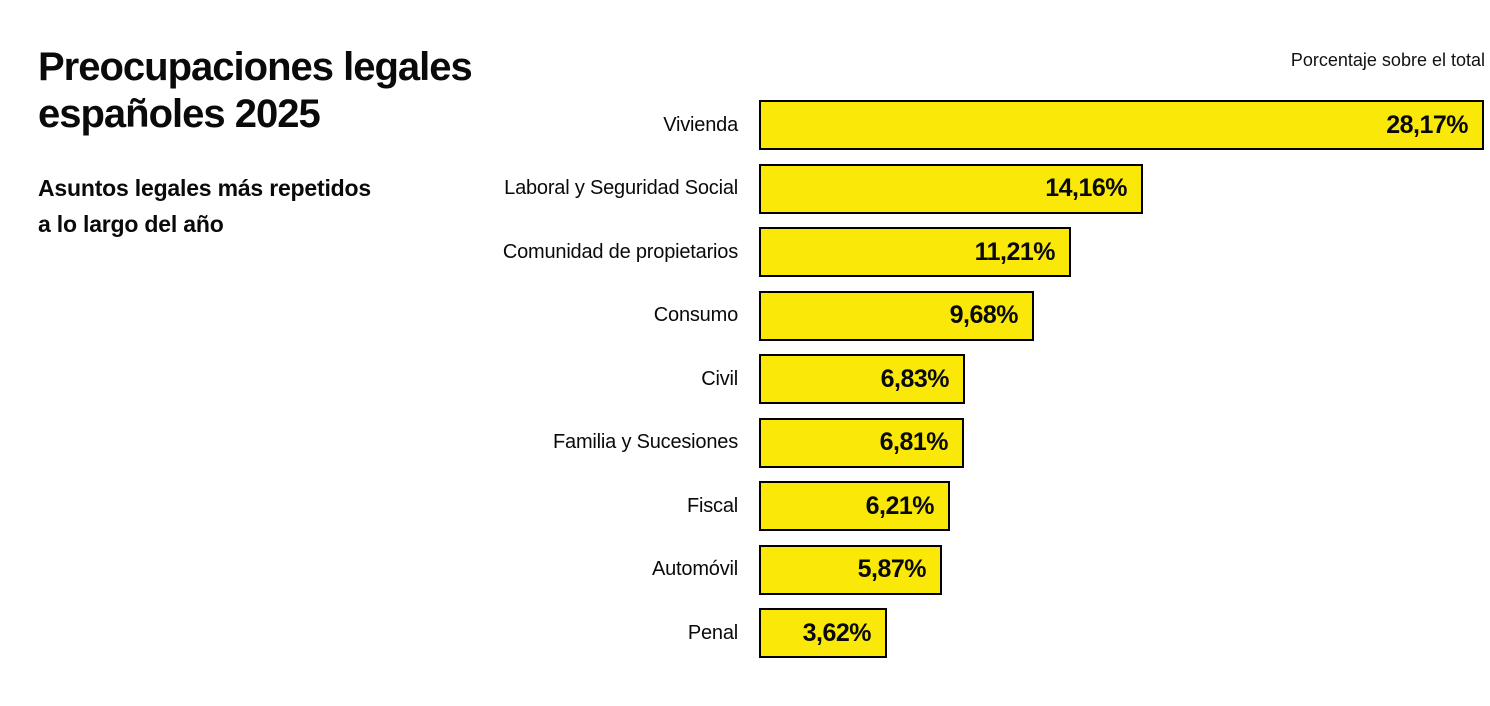  I want to click on category-label: Fiscal, so click(712, 505).